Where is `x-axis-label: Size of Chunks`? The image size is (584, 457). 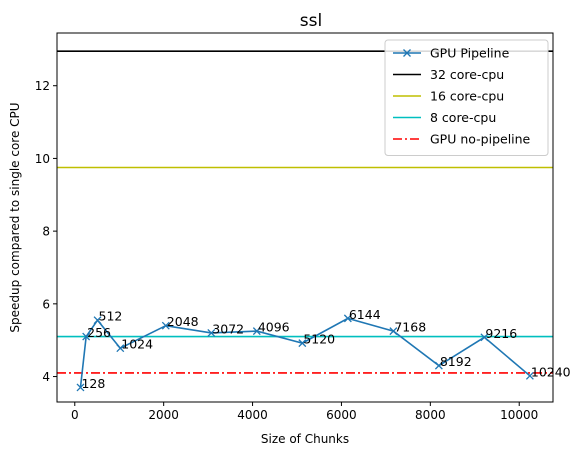 x-axis-label: Size of Chunks is located at coordinates (305, 439).